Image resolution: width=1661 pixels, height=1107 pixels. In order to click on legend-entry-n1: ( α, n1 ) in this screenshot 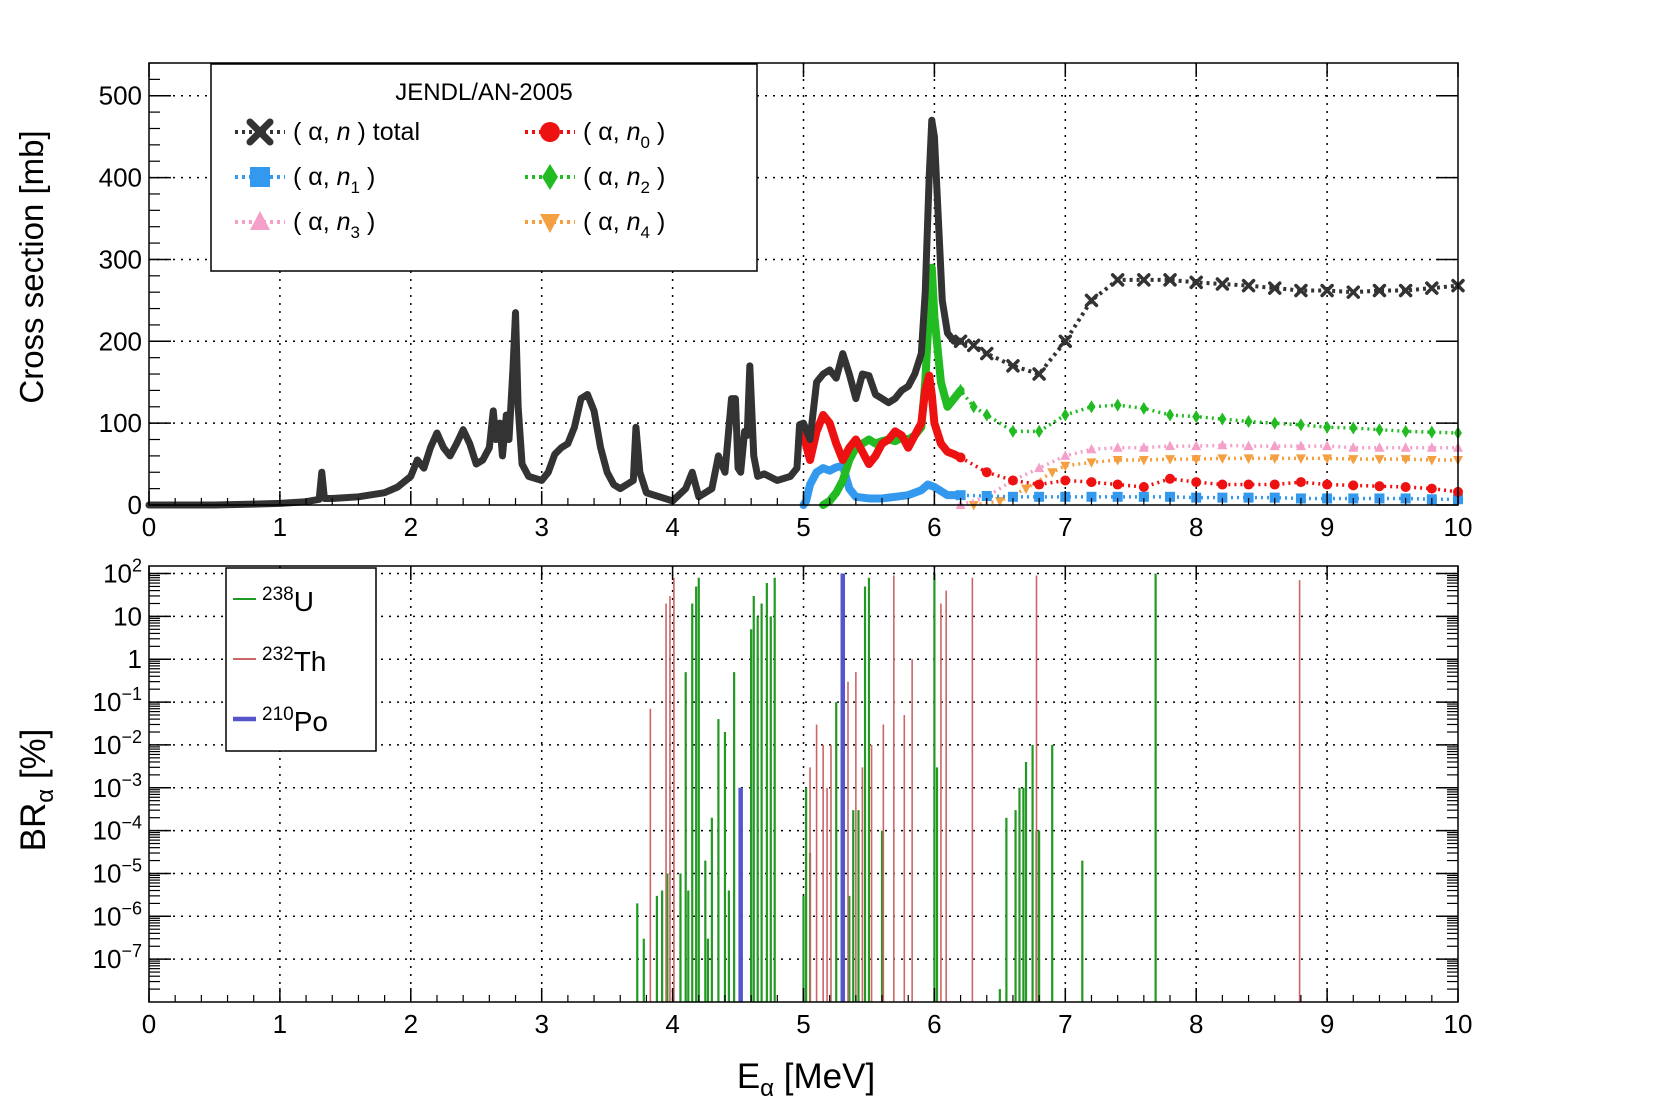, I will do `click(305, 180)`.